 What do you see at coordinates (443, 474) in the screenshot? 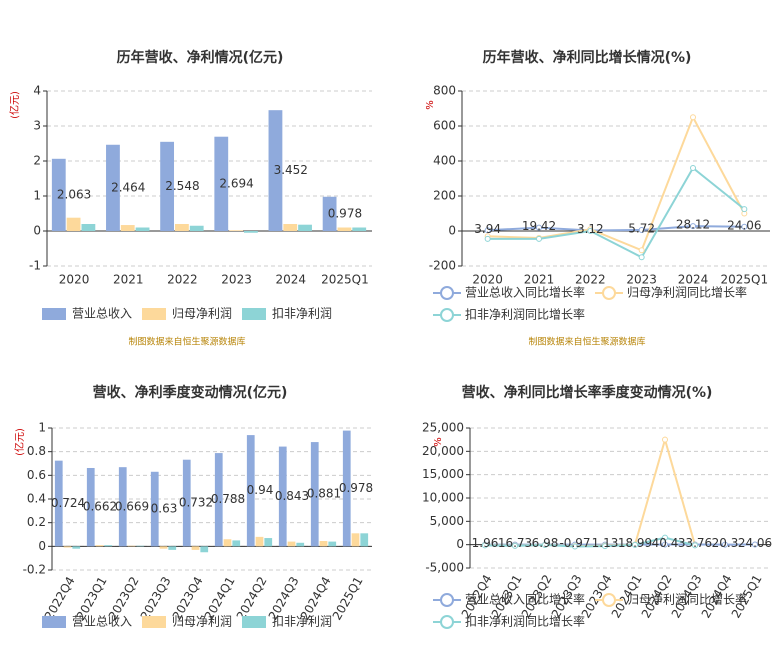
I see `y-tick-label: 15,000` at bounding box center [443, 474].